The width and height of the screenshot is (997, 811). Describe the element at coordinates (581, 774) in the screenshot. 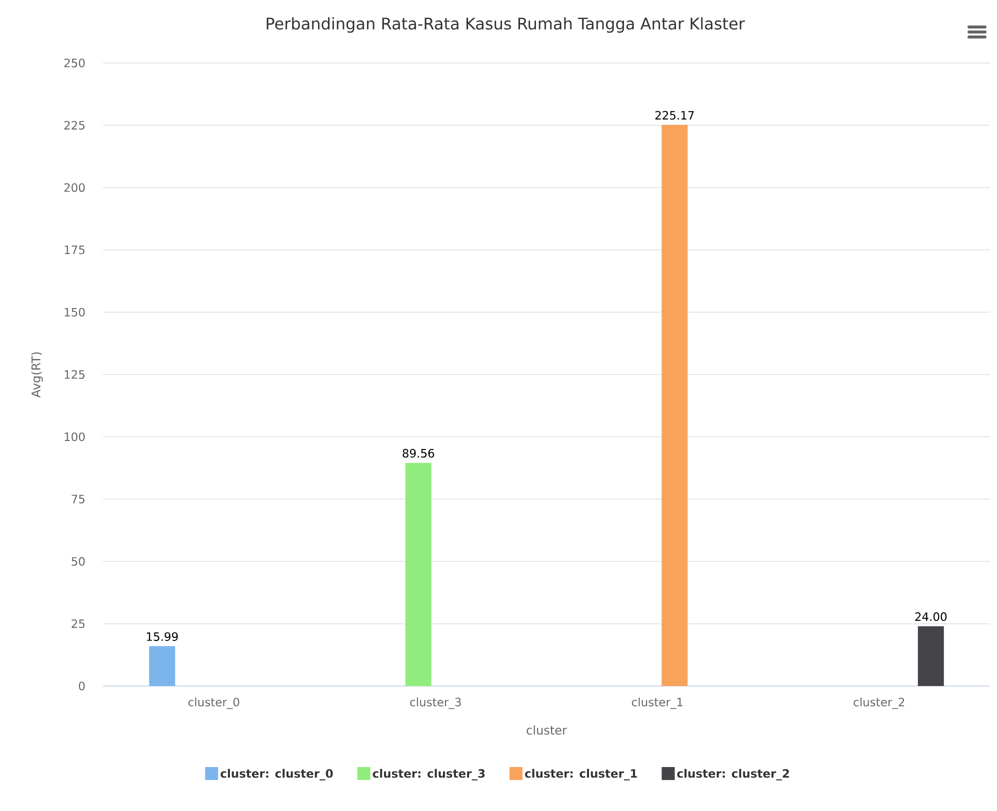

I see `legend-label: cluster: cluster_1` at that location.